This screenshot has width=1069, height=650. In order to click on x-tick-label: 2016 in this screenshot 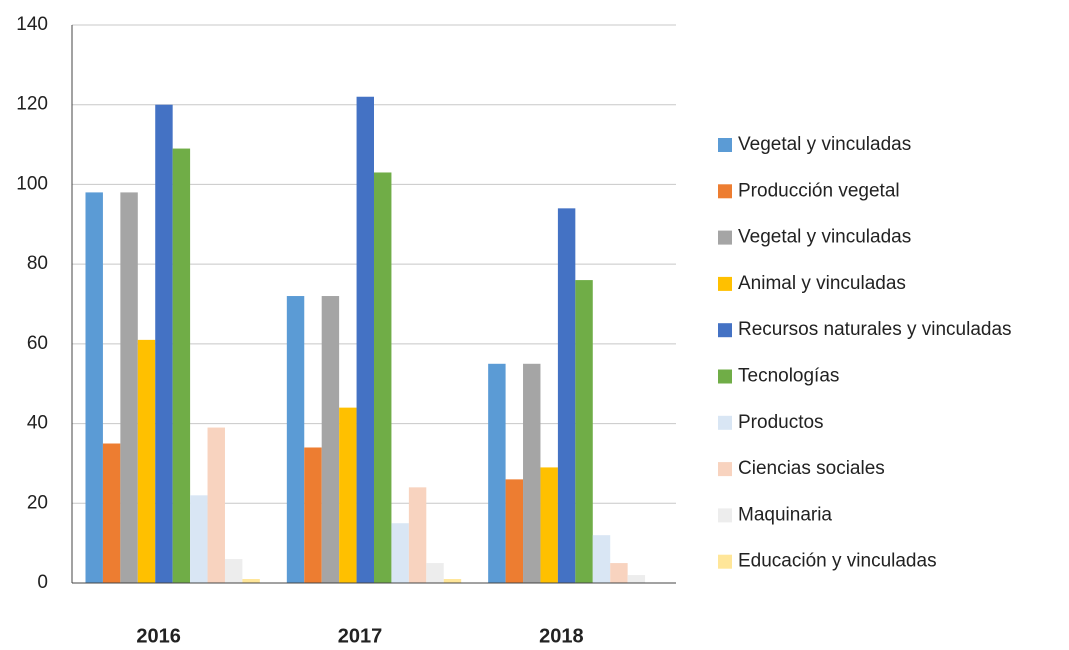, I will do `click(158, 636)`.